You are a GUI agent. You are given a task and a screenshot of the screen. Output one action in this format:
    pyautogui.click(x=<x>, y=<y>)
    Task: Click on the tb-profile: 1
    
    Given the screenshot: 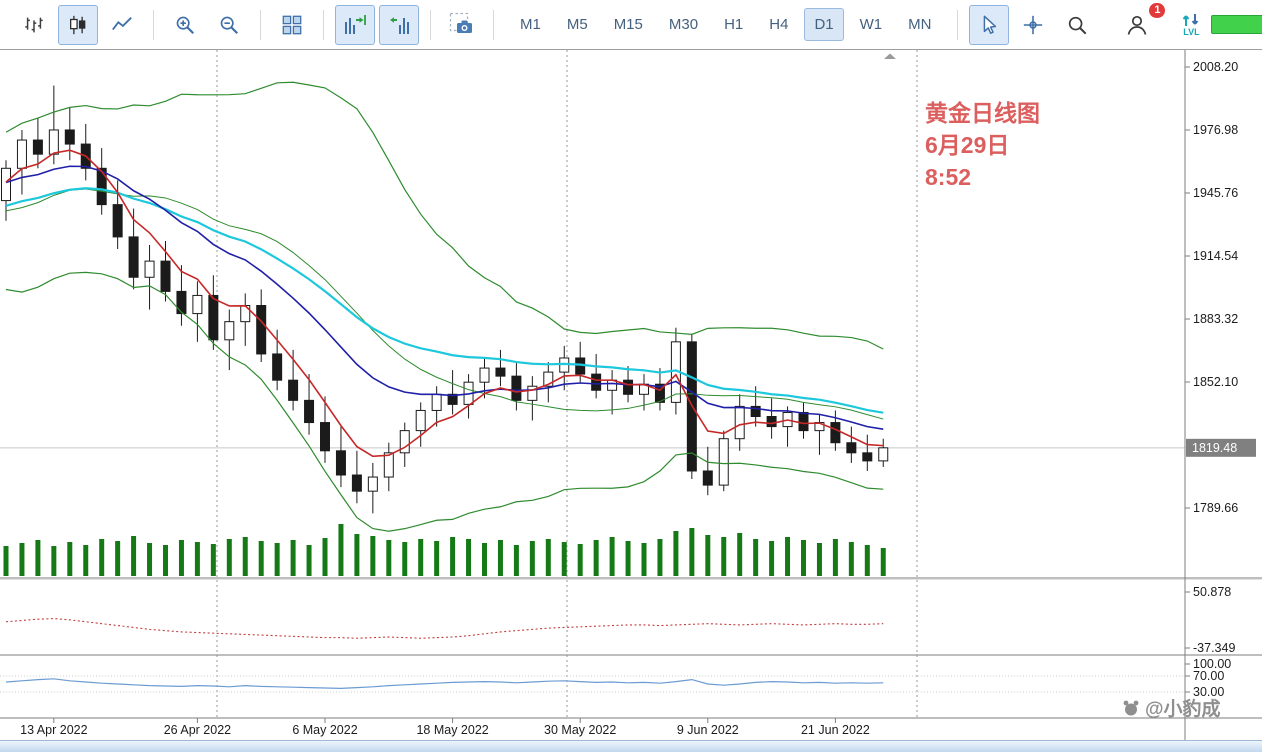 What is the action you would take?
    pyautogui.click(x=1141, y=23)
    